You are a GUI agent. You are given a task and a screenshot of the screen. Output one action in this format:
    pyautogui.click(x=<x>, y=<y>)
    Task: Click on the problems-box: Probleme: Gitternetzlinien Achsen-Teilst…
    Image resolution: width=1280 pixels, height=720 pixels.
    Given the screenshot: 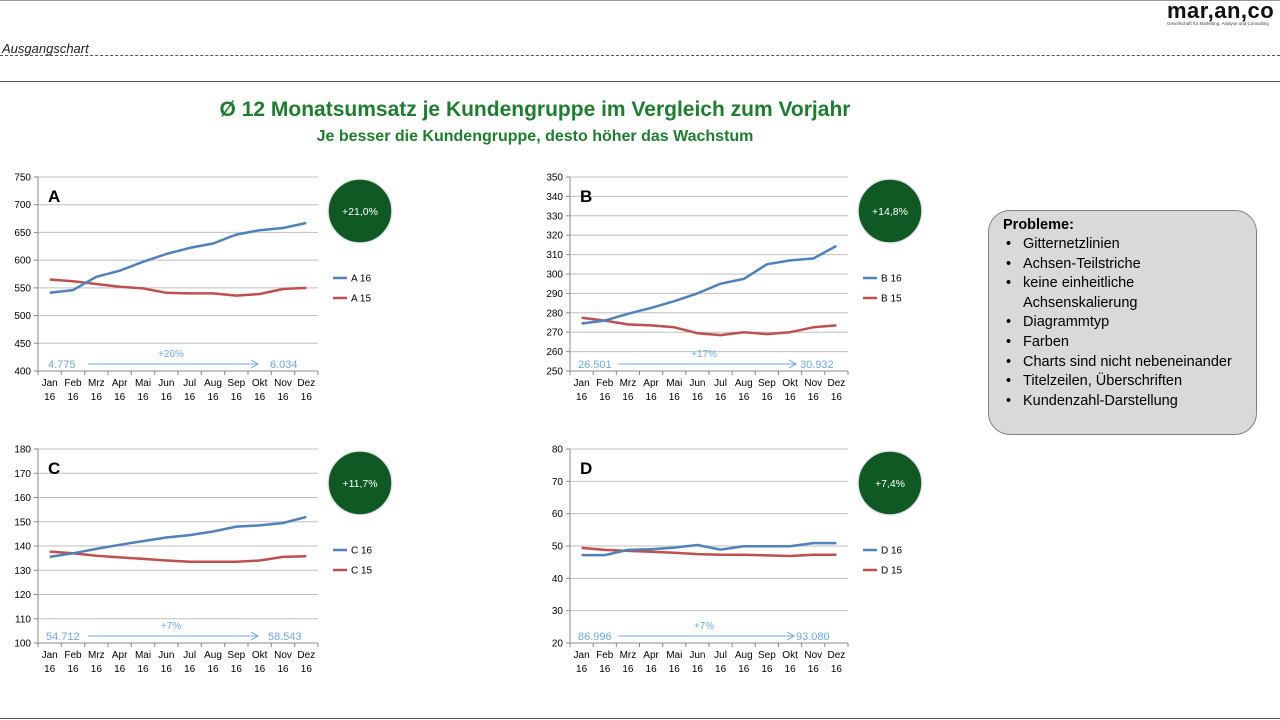 What is the action you would take?
    pyautogui.click(x=1122, y=322)
    